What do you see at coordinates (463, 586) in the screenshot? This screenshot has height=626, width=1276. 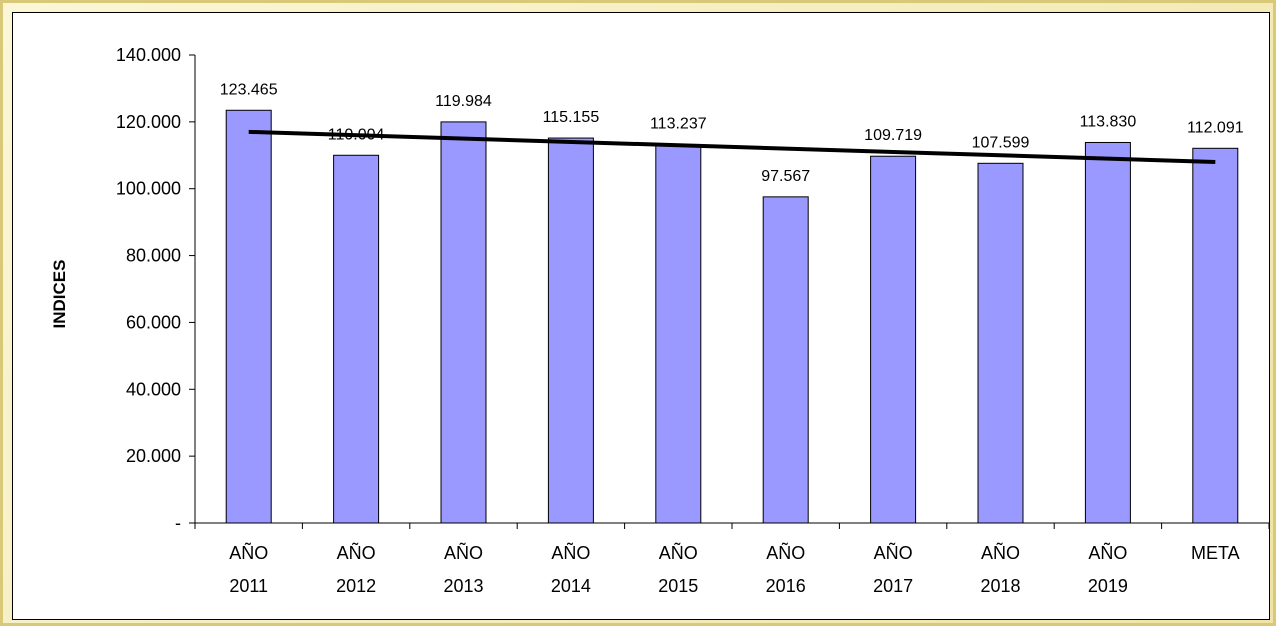 I see `x-tick-label: 2013` at bounding box center [463, 586].